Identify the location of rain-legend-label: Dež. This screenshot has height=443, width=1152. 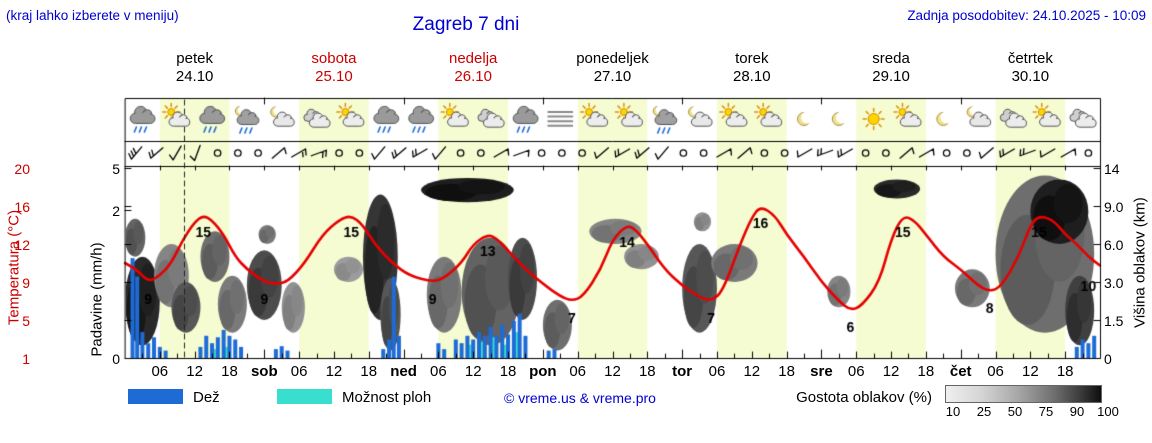
(206, 397).